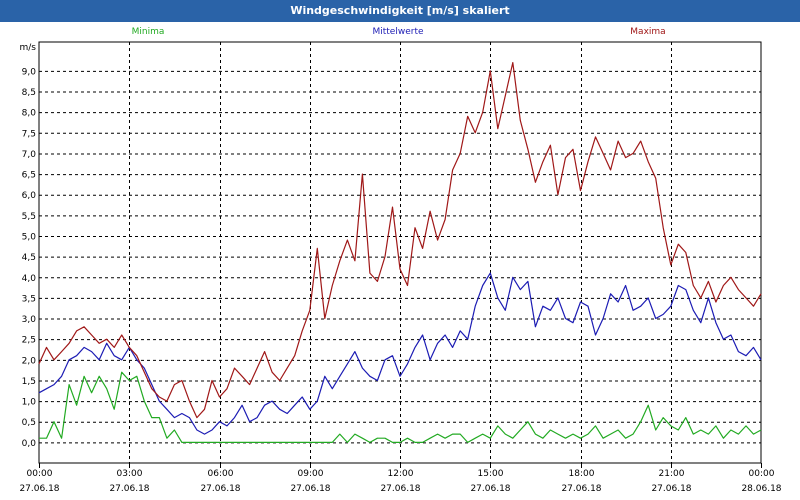 Image resolution: width=800 pixels, height=500 pixels. What do you see at coordinates (761, 489) in the screenshot?
I see `x-tick-date: 28.06.18` at bounding box center [761, 489].